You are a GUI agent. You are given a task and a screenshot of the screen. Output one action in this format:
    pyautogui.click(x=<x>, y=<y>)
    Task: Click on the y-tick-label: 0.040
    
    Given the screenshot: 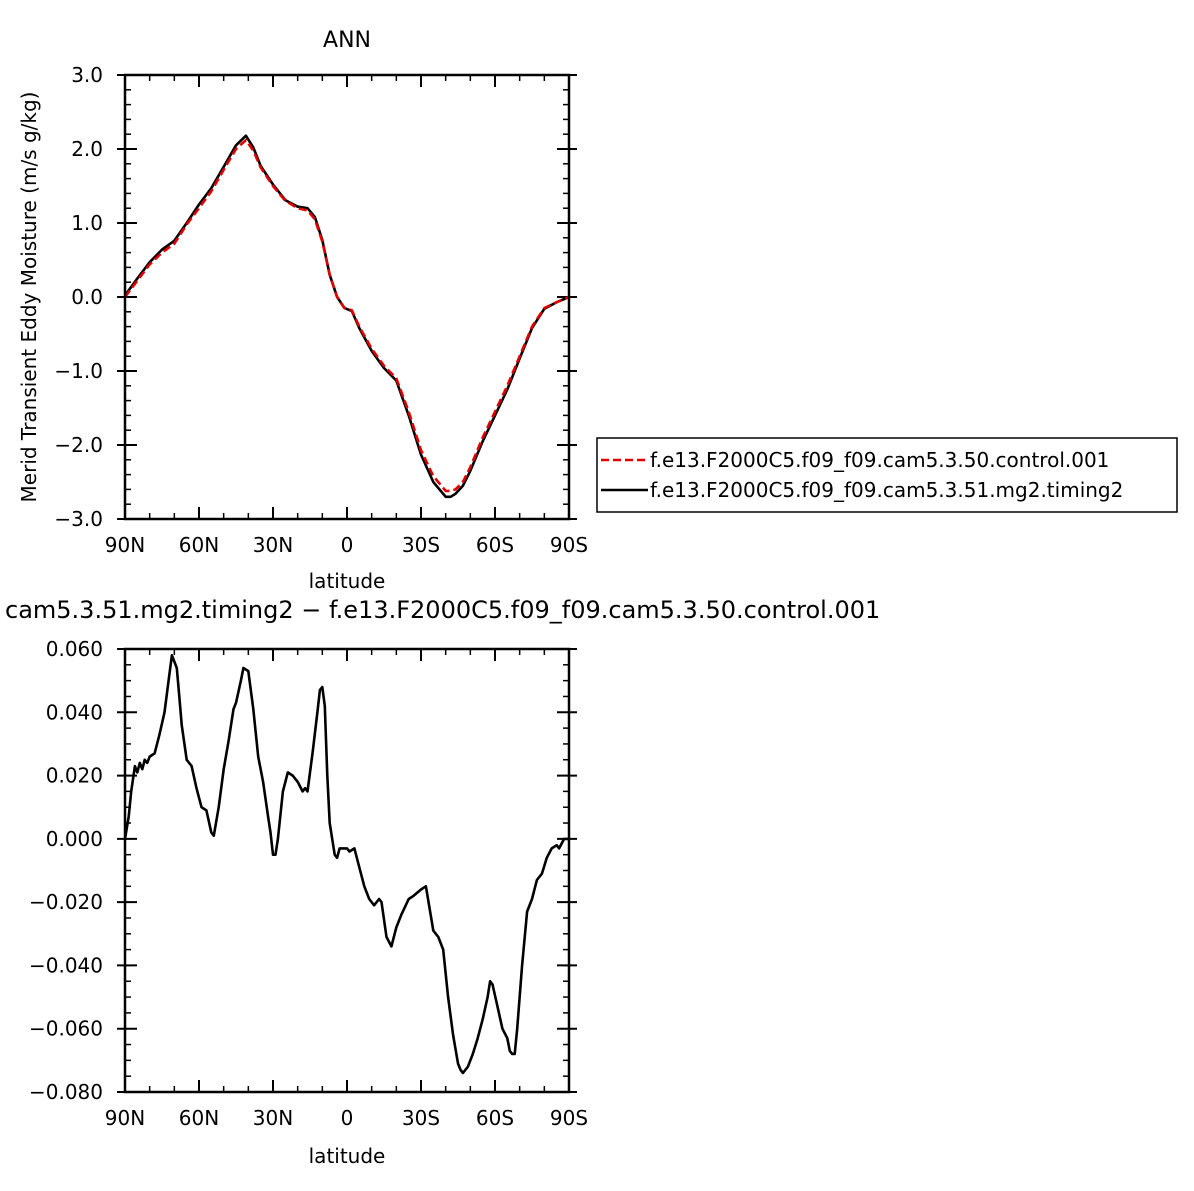 What is the action you would take?
    pyautogui.click(x=74, y=712)
    